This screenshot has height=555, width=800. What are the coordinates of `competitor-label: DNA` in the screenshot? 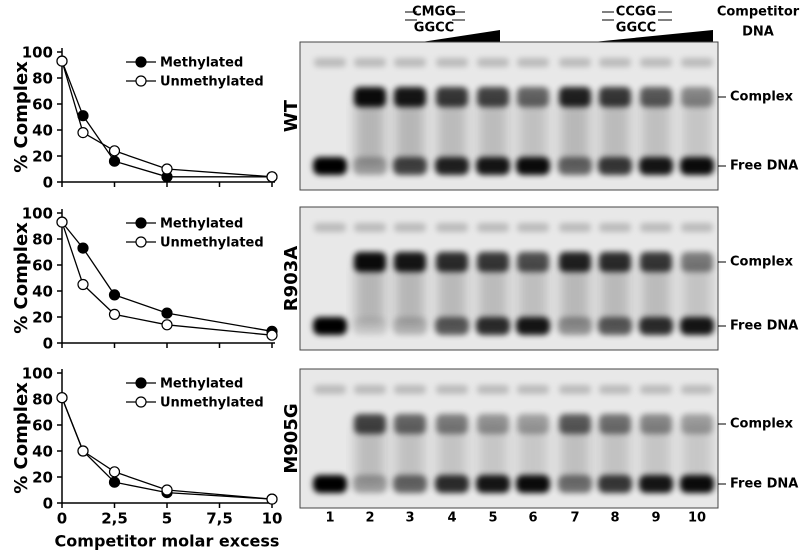 It's located at (758, 32).